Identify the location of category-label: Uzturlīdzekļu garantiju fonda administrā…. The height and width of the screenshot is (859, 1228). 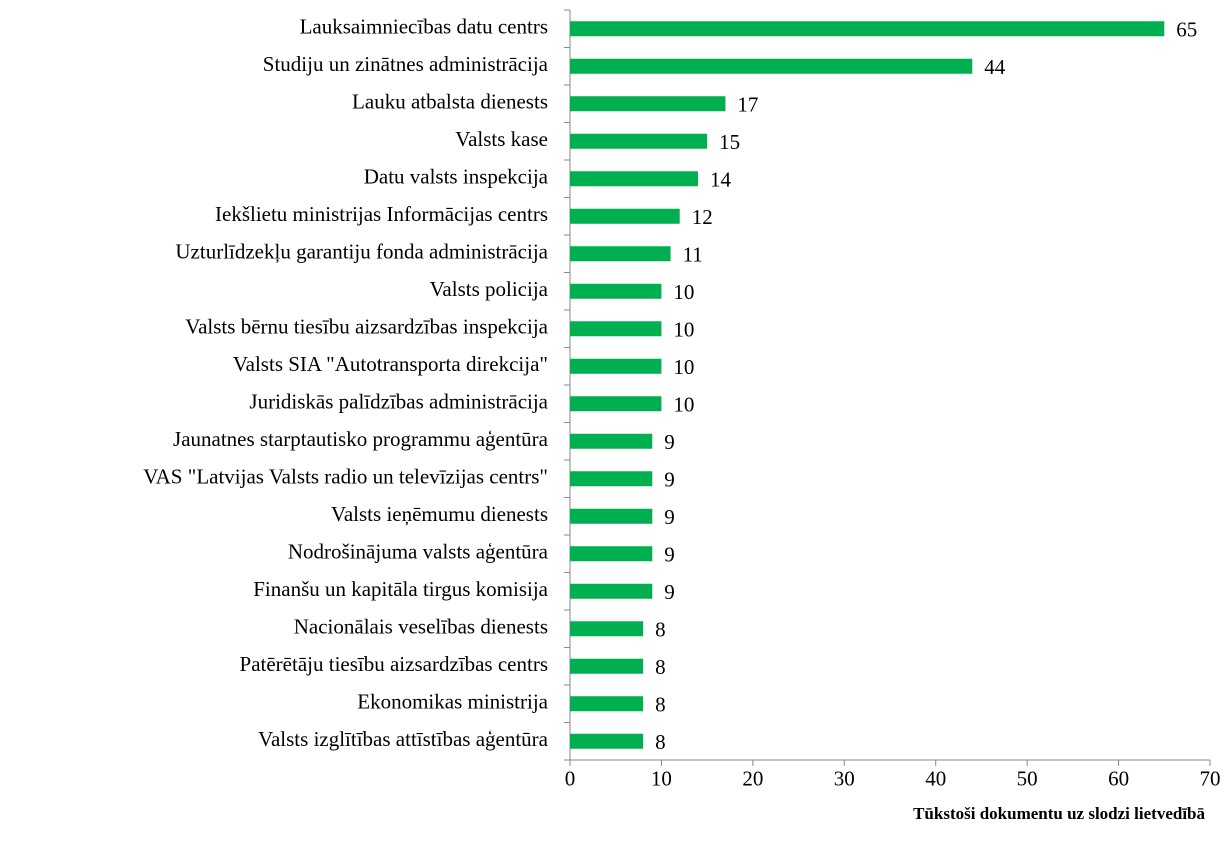
(361, 252).